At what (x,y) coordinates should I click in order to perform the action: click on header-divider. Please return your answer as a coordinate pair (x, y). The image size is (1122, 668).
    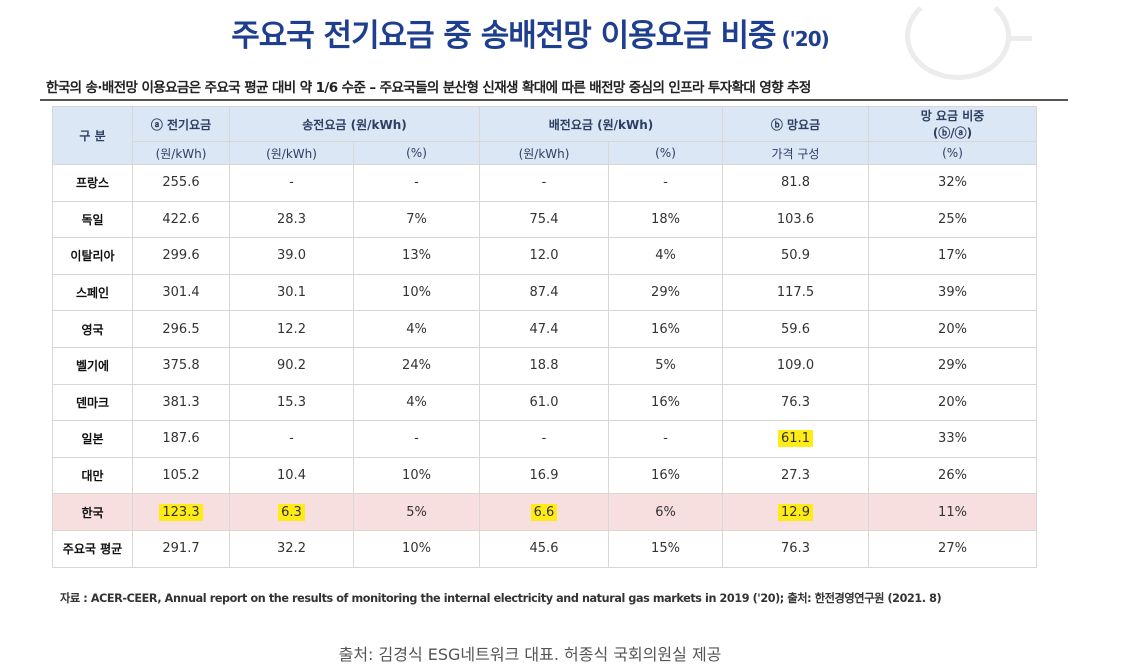
    Looking at the image, I should click on (554, 100).